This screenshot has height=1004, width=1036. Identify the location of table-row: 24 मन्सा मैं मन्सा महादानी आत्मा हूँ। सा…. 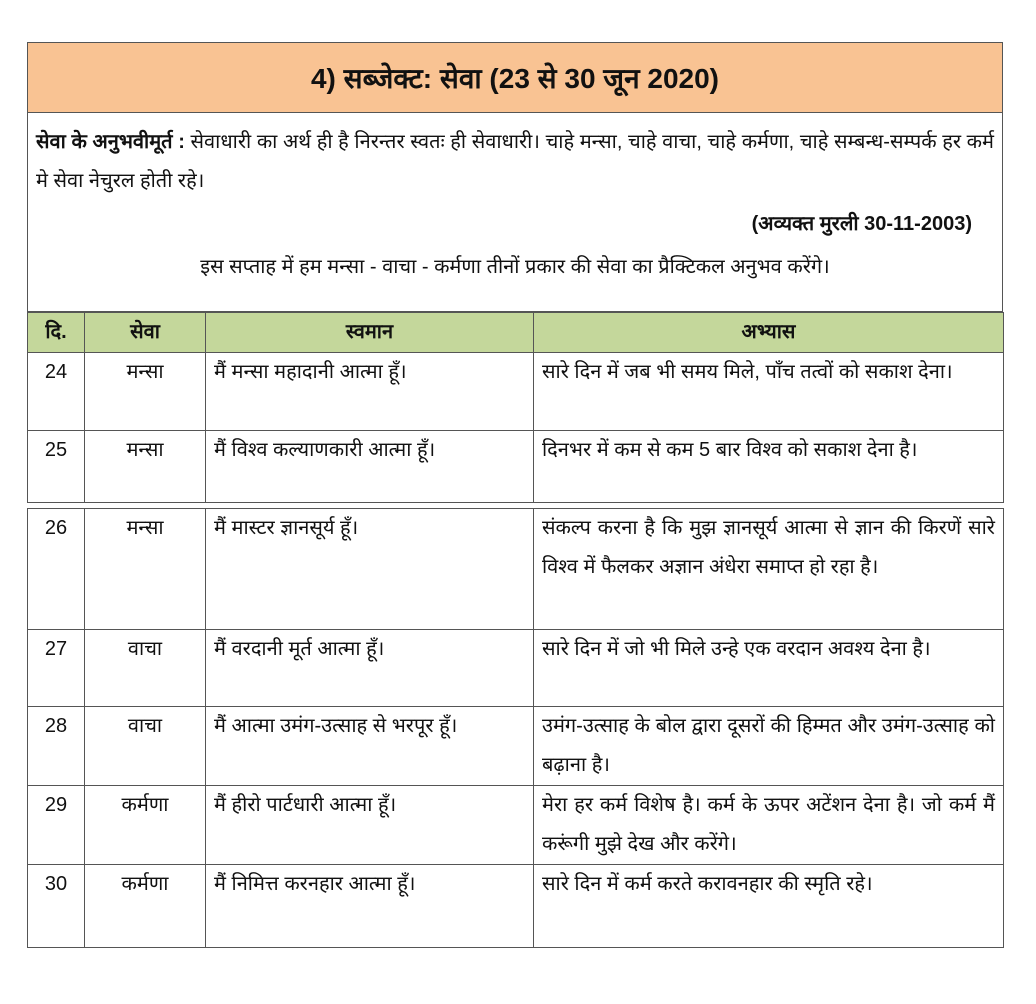
(515, 391).